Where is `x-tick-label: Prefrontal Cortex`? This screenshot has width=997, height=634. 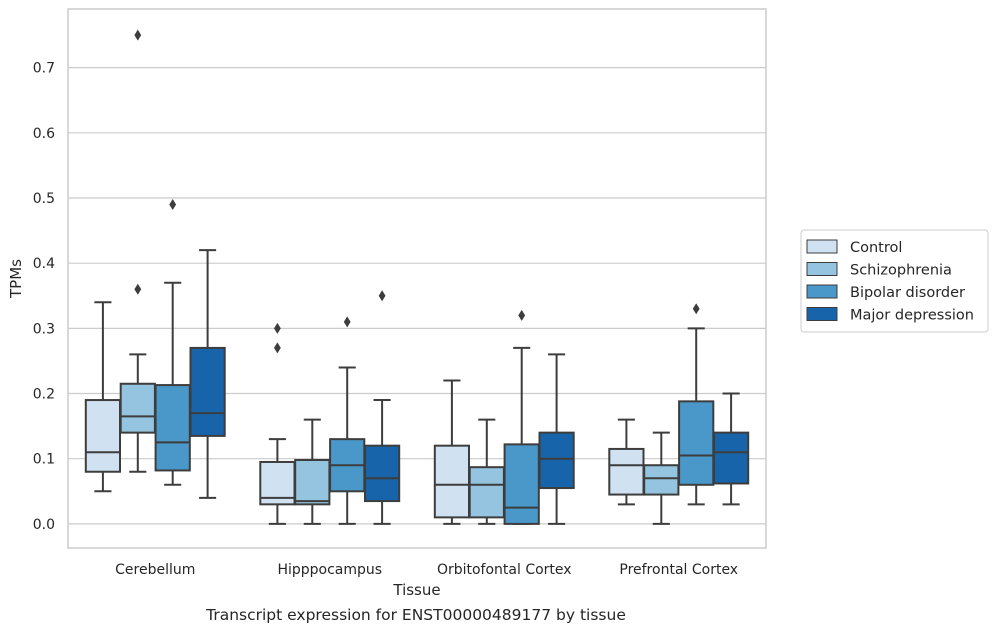 x-tick-label: Prefrontal Cortex is located at coordinates (678, 570).